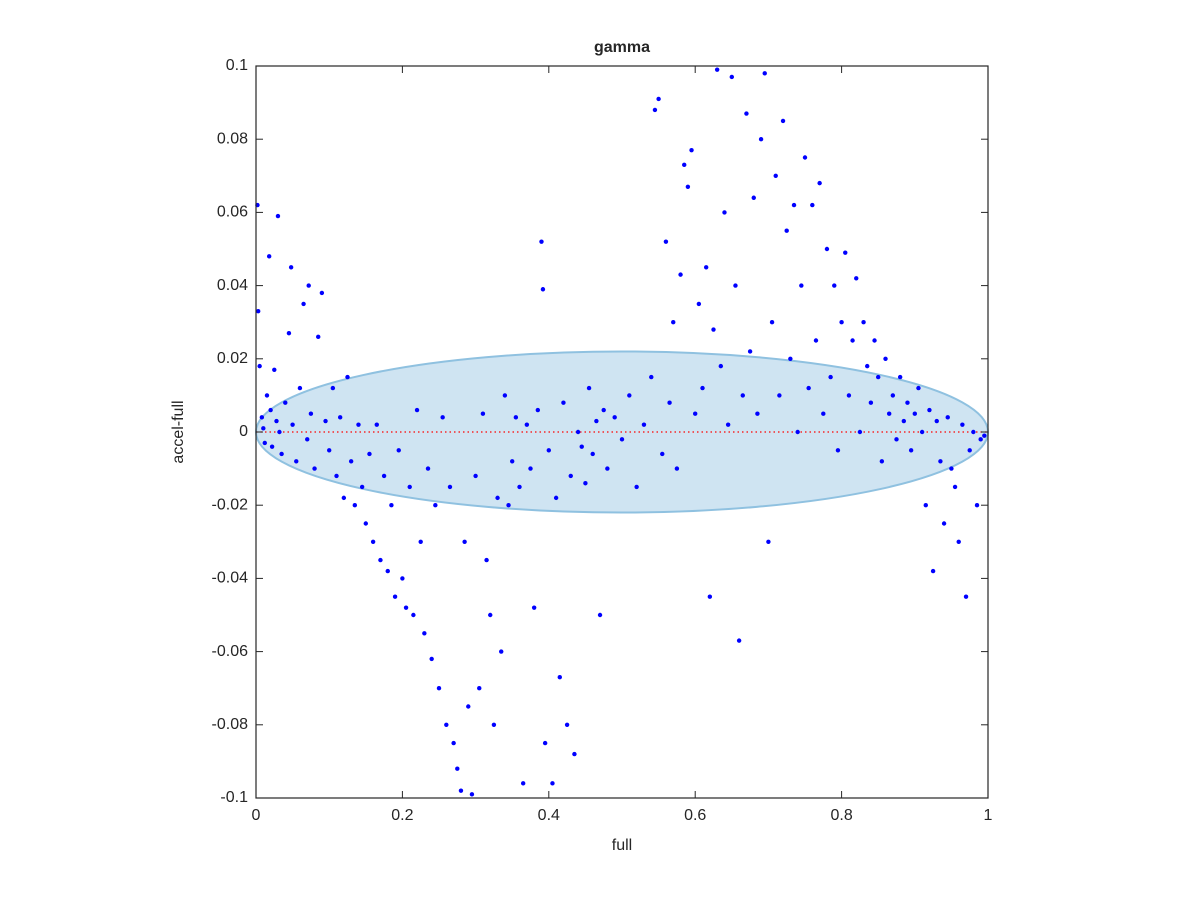 This screenshot has width=1200, height=900. I want to click on x-tick-label: 0.6, so click(695, 815).